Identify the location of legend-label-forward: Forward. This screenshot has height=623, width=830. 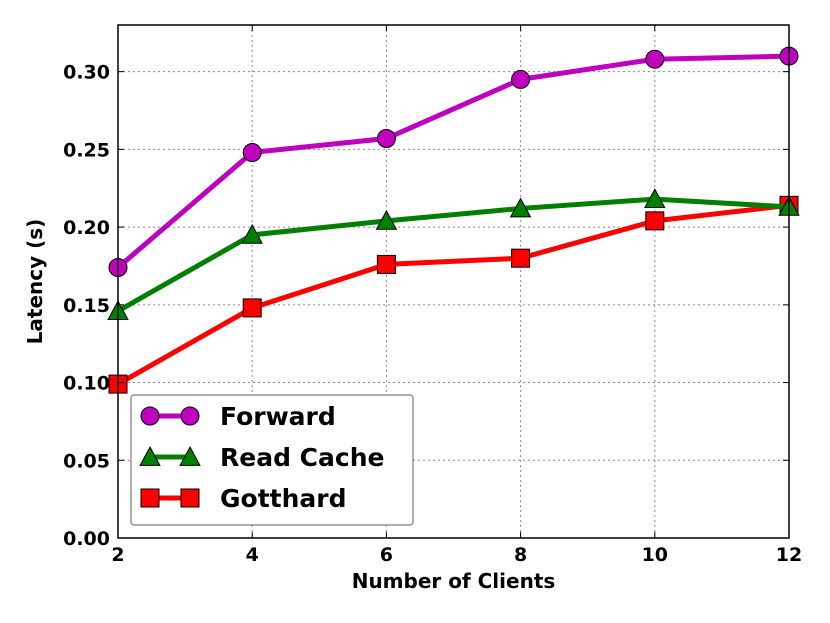
(278, 416).